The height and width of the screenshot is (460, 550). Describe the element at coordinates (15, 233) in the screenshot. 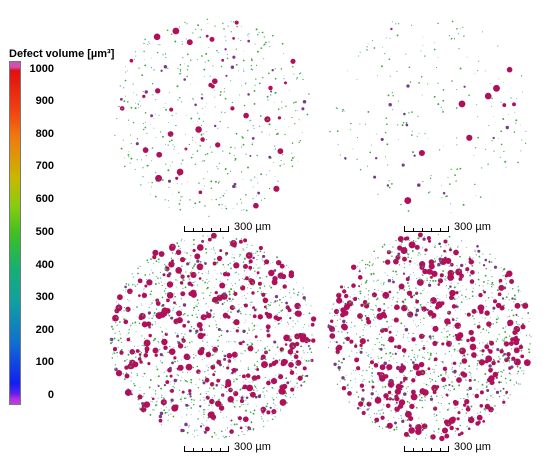

I see `colorbar-gradient` at that location.